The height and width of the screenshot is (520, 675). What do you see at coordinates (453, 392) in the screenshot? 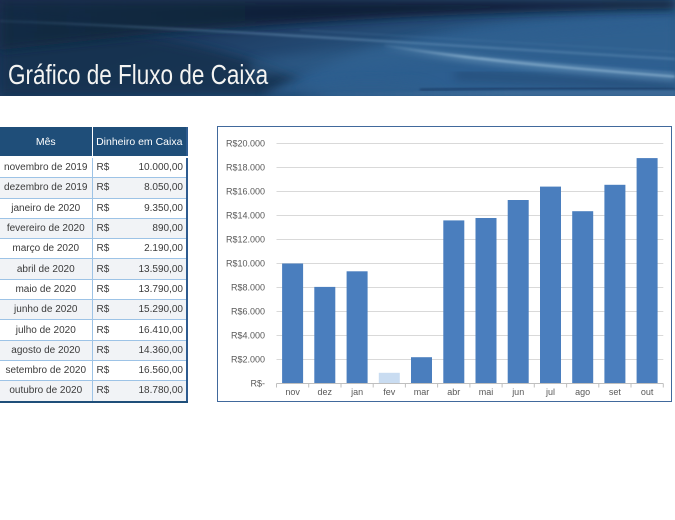
I see `svg-text: abr` at bounding box center [453, 392].